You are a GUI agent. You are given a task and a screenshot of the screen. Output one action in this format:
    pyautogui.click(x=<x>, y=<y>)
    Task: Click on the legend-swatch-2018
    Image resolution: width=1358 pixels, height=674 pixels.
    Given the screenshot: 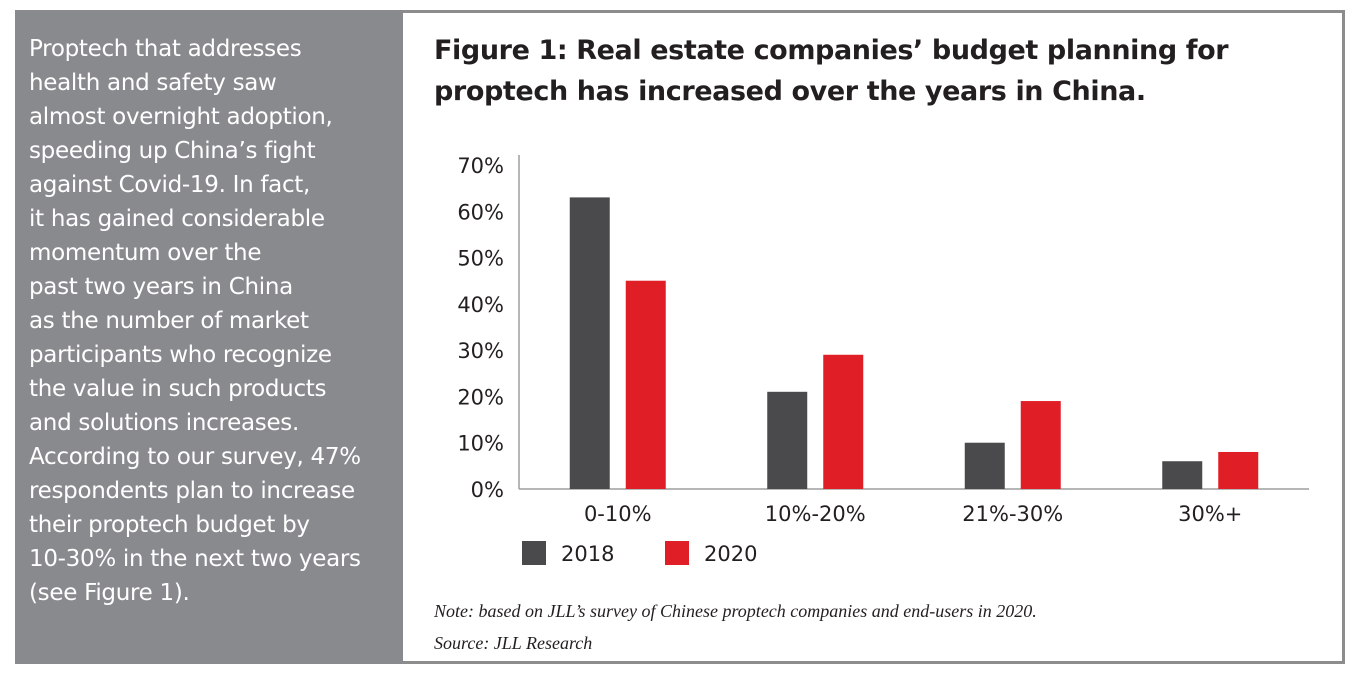 What is the action you would take?
    pyautogui.click(x=534, y=553)
    